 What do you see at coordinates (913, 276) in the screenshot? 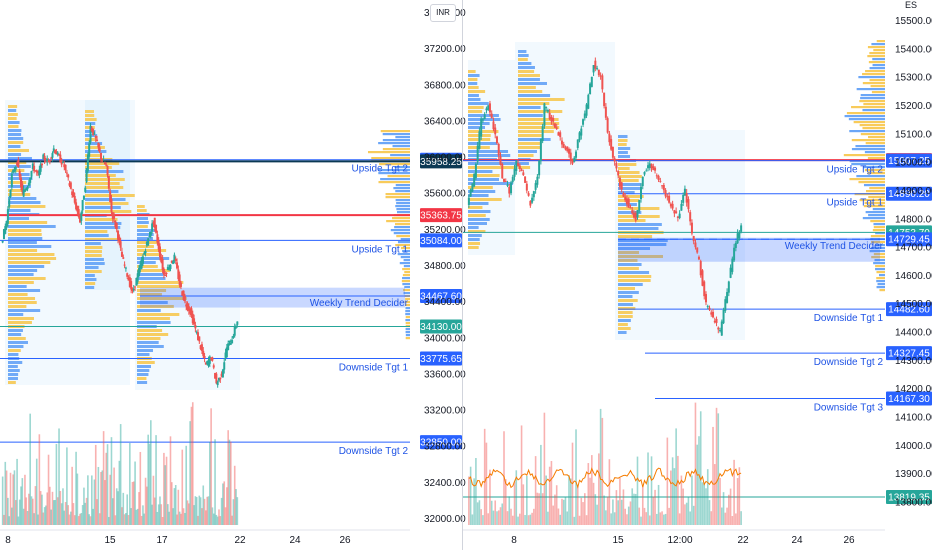
I see `price-axis-tick: 14600.00` at bounding box center [913, 276].